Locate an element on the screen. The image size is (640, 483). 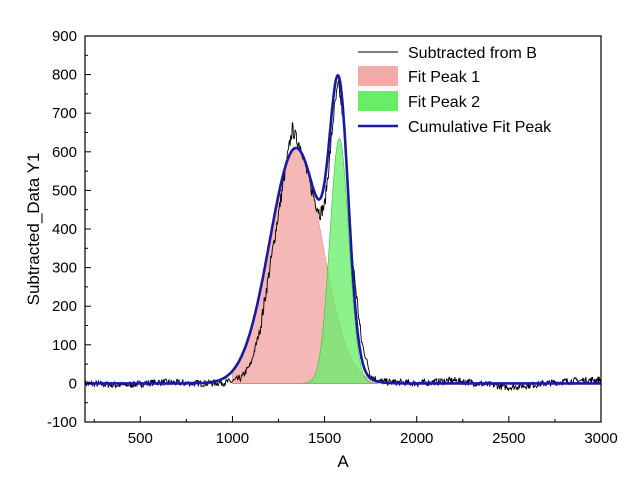
y-tick-labels: -100 0 100 200 300 400 500 600 700 800 900 is located at coordinates (62, 229).